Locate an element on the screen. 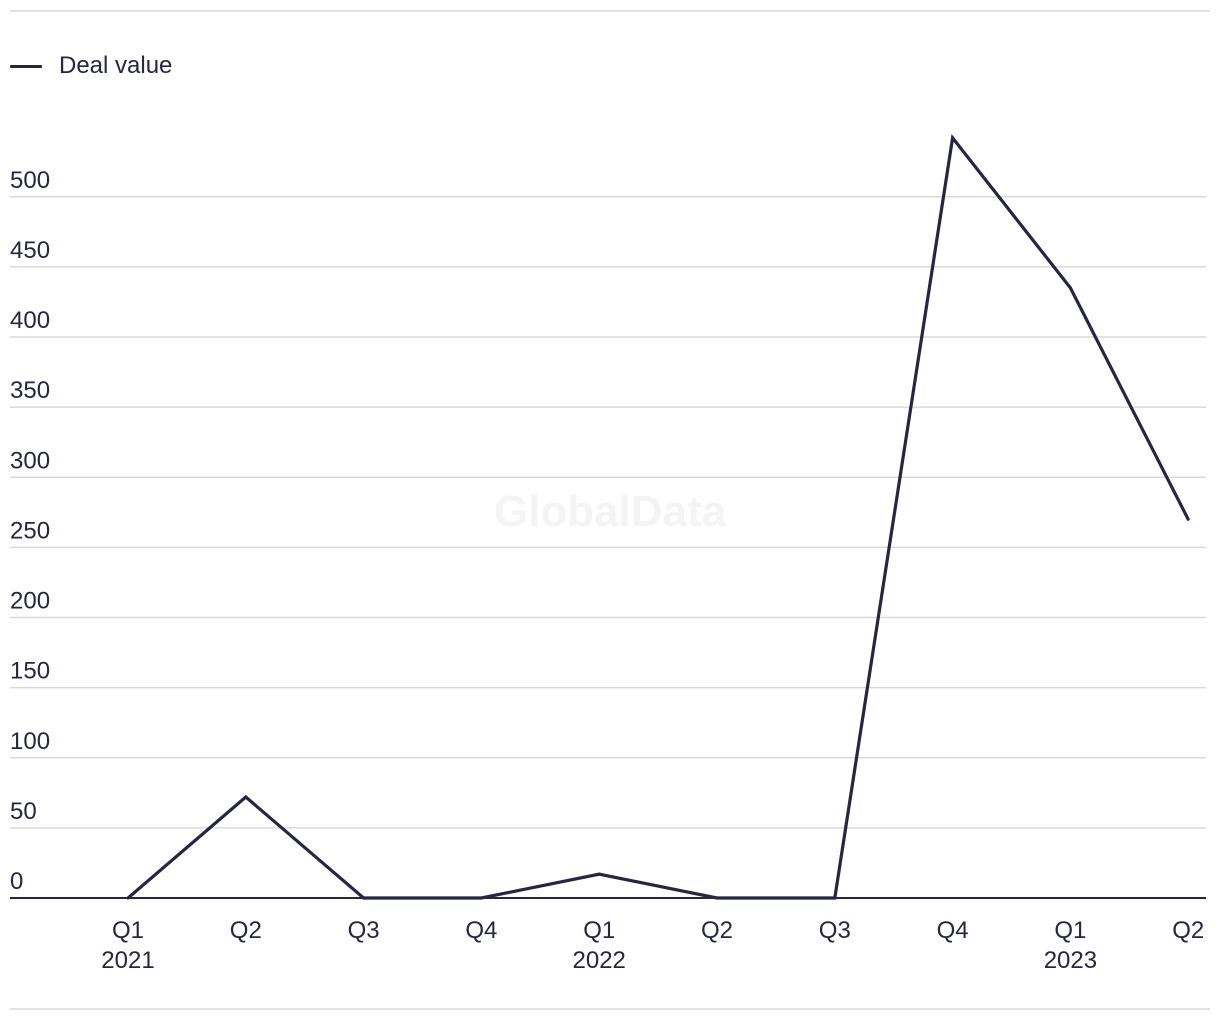 The height and width of the screenshot is (1020, 1220). legend: Deal value is located at coordinates (91, 66).